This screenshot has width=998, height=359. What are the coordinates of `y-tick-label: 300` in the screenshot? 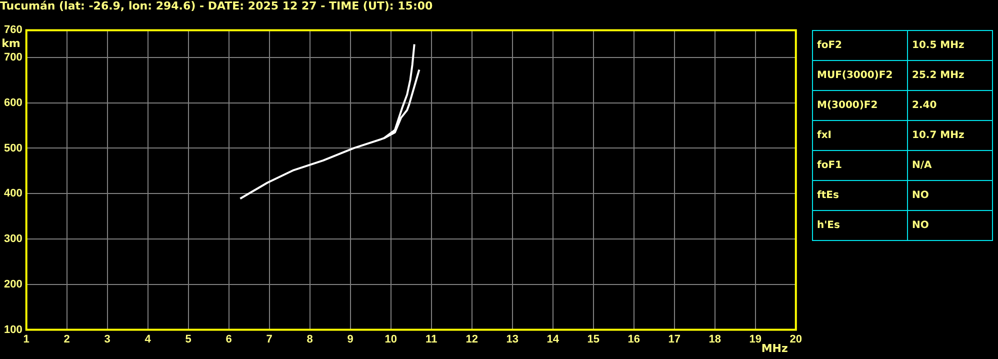 It's located at (13, 239).